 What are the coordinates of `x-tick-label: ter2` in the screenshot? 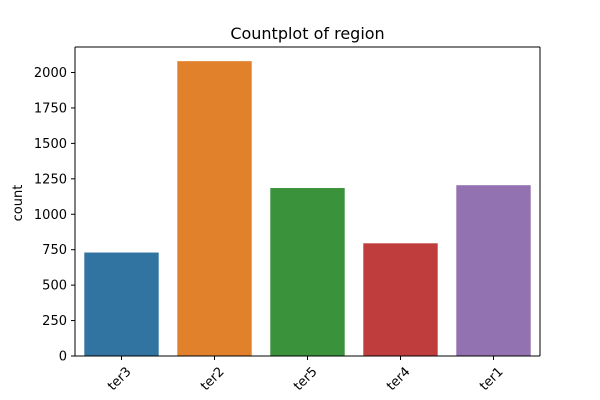 It's located at (212, 378).